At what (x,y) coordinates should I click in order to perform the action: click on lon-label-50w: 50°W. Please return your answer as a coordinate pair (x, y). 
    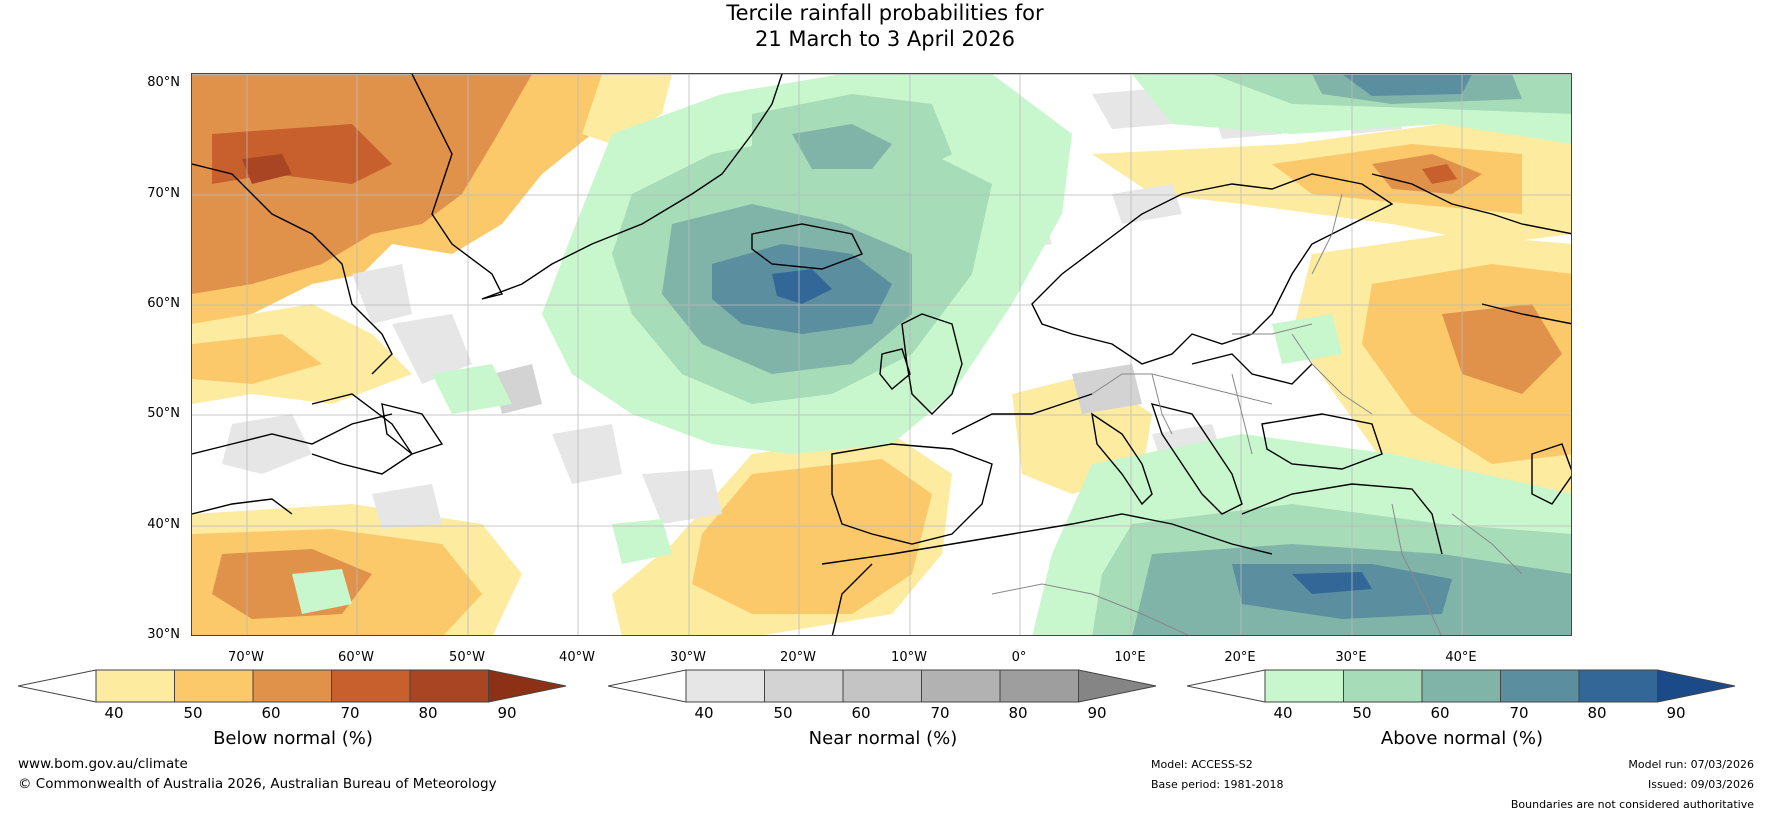
    Looking at the image, I should click on (467, 657).